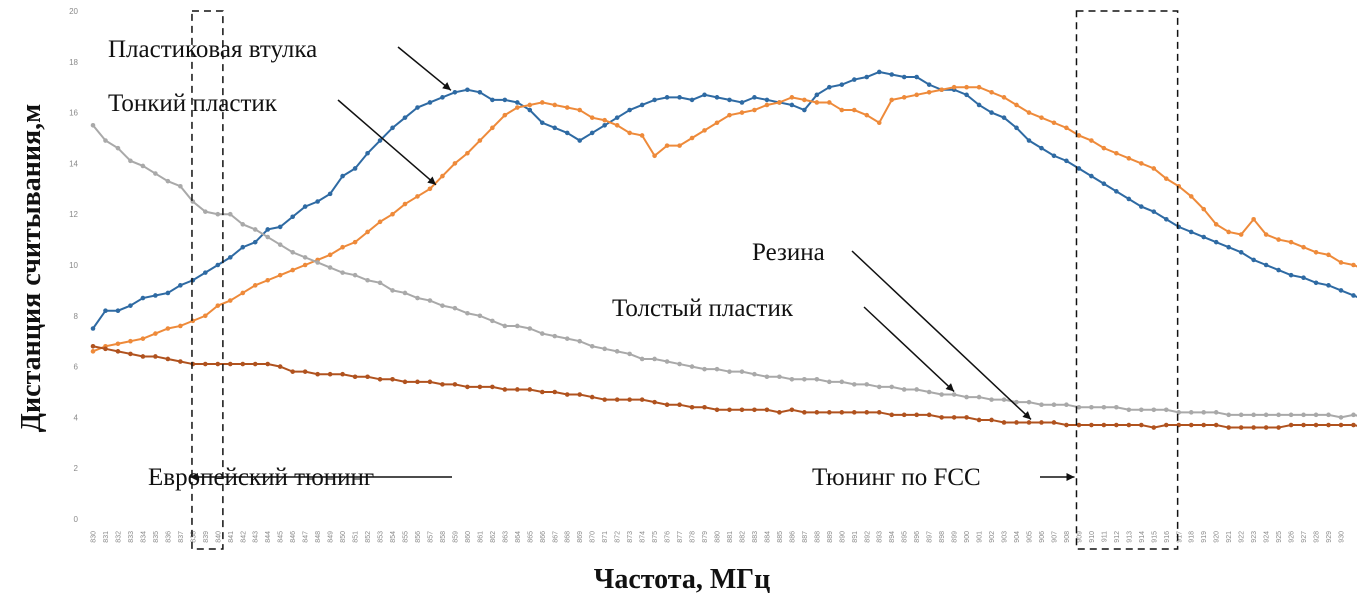  Describe the element at coordinates (268, 537) in the screenshot. I see `x-tick-label: 844` at that location.